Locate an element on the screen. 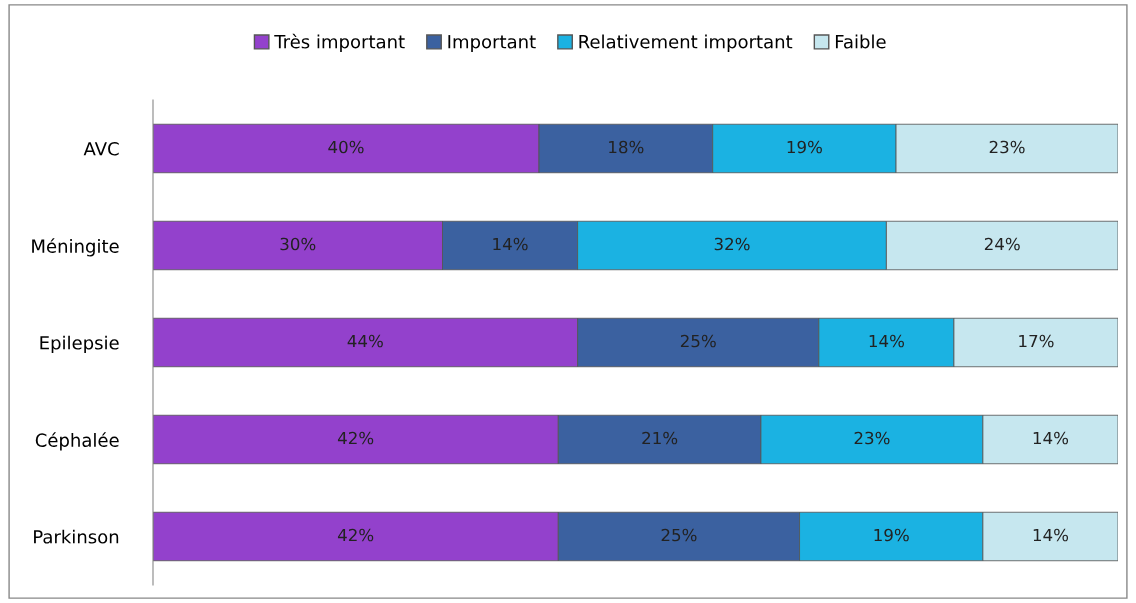  y-tick-label: AVC is located at coordinates (101, 148).